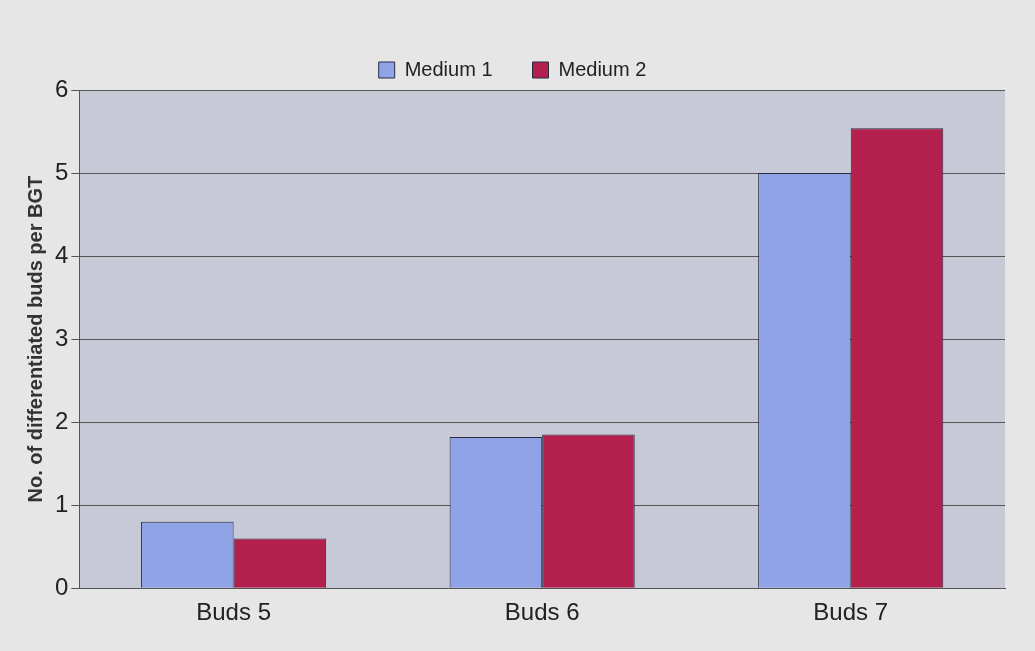 The width and height of the screenshot is (1035, 651). I want to click on legend-label: Medium 1, so click(448, 68).